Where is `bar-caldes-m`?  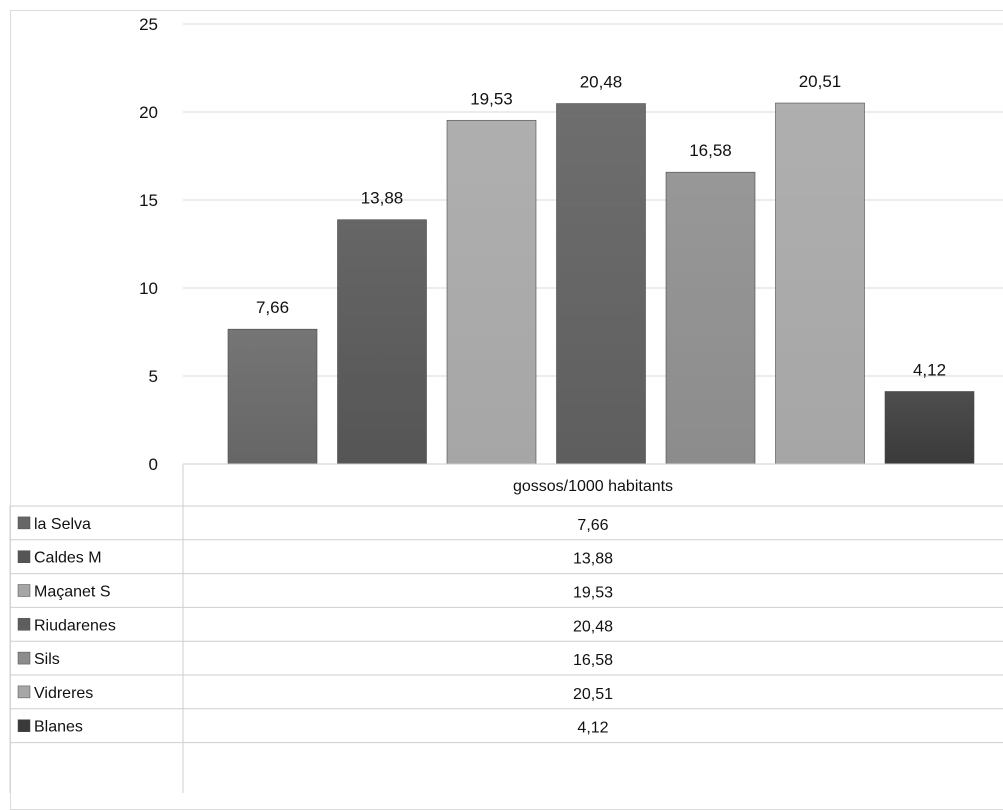 bar-caldes-m is located at coordinates (382, 342).